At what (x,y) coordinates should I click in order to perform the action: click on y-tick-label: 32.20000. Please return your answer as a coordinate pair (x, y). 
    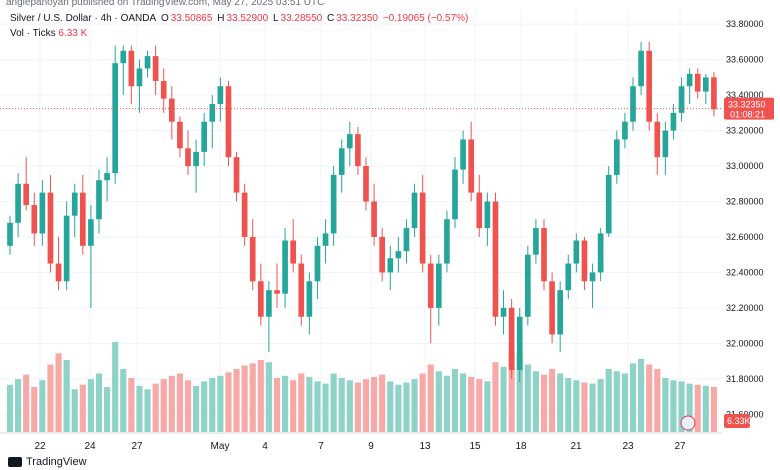
    Looking at the image, I should click on (745, 308).